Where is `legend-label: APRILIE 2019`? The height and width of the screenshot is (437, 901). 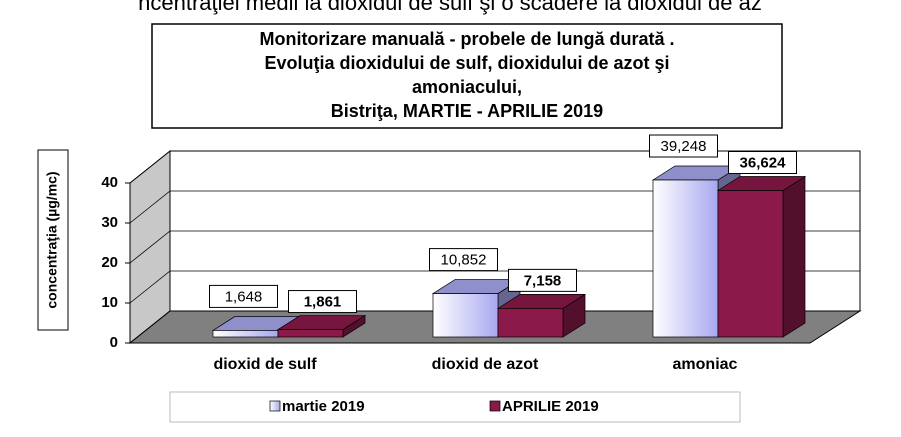 legend-label: APRILIE 2019 is located at coordinates (550, 406).